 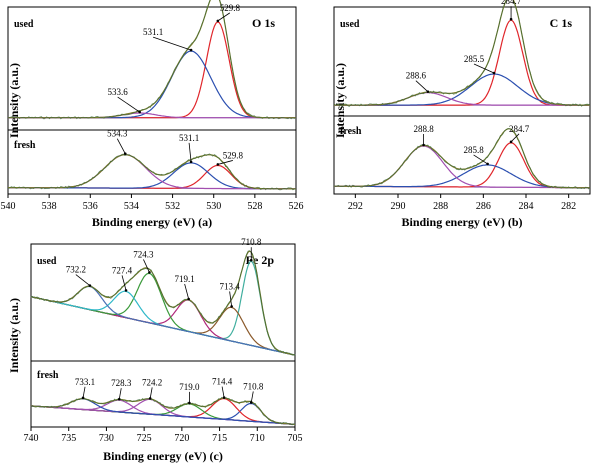 I want to click on x-tick-label: 532, so click(x=172, y=206).